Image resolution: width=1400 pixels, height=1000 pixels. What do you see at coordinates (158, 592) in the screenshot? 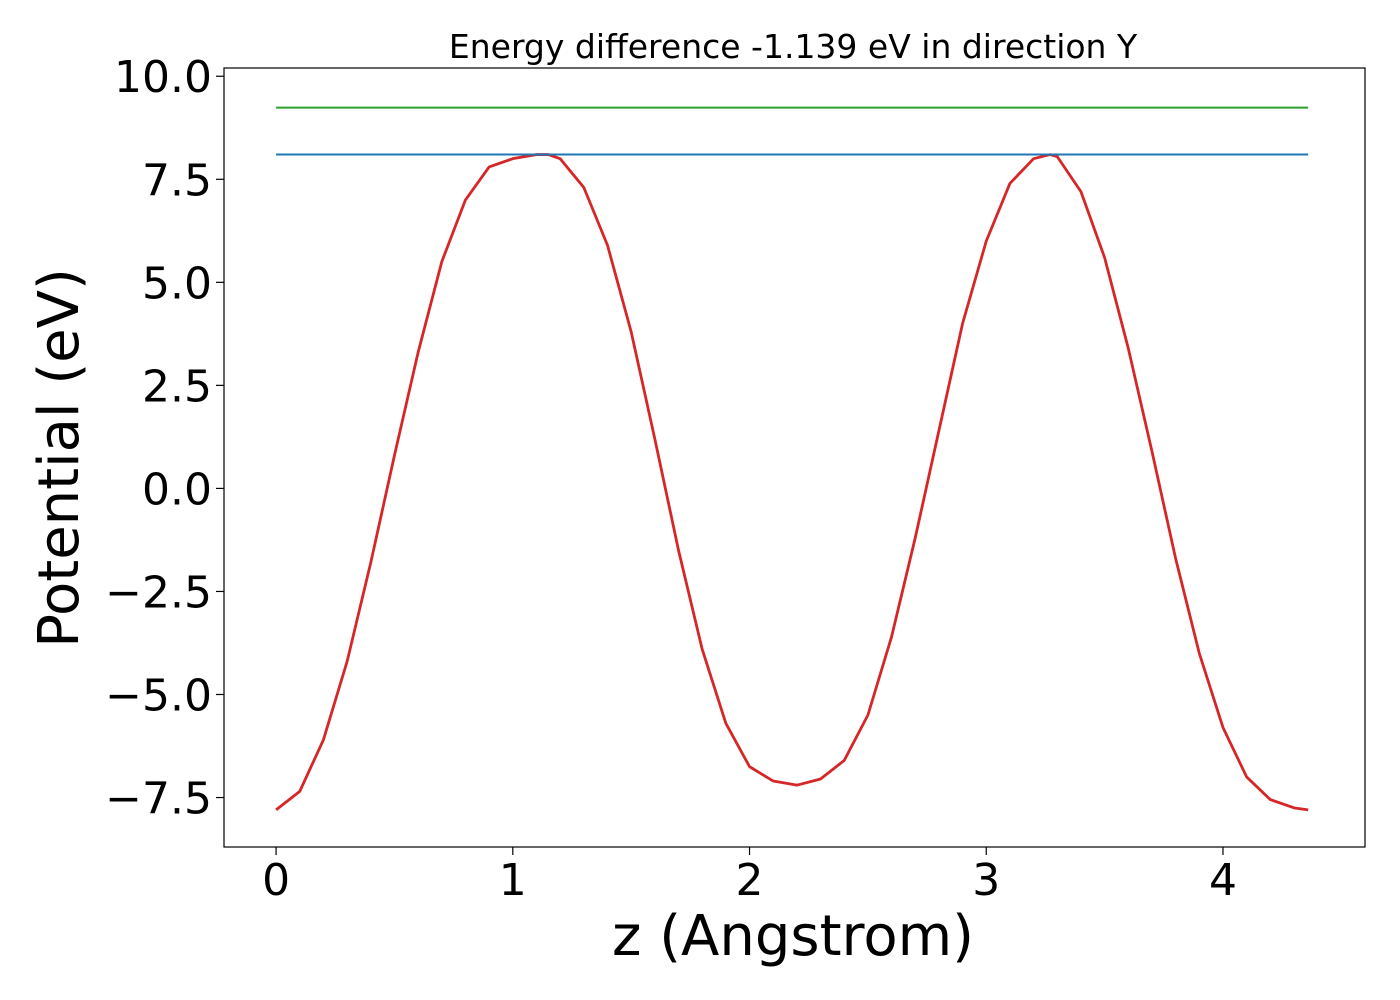
I see `y-tick-label-2: −2.5` at bounding box center [158, 592].